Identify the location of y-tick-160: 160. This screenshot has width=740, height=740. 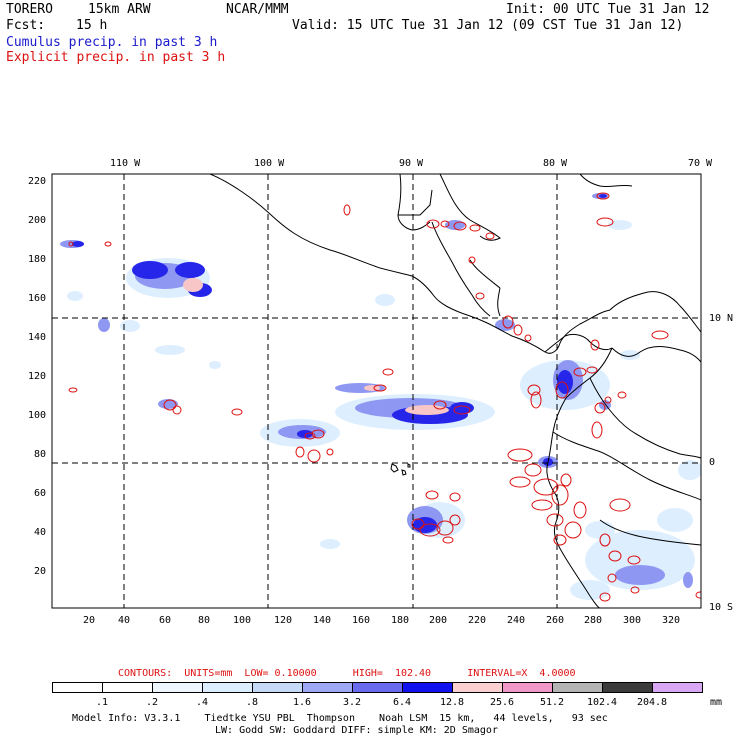
(37, 298).